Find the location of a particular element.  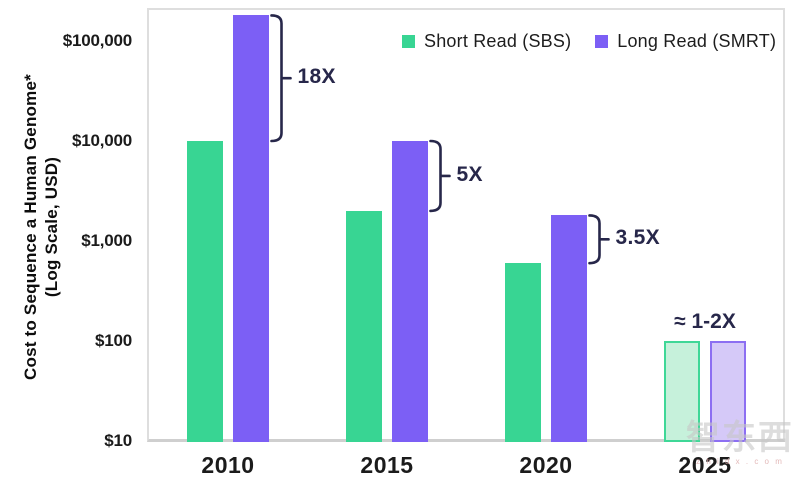

y-tick-label-2: $1,000 is located at coordinates (106, 240).